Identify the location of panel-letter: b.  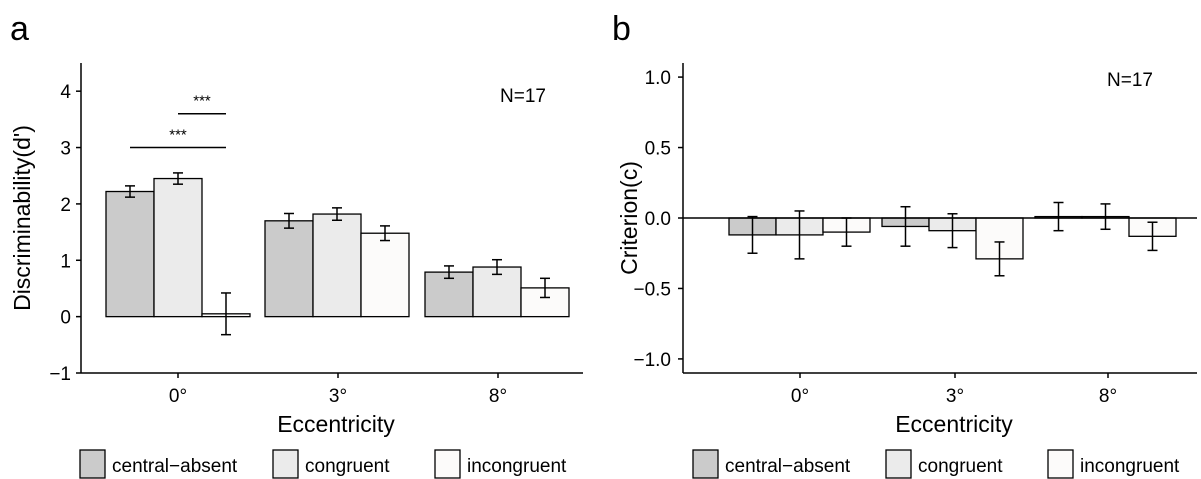
(621, 29).